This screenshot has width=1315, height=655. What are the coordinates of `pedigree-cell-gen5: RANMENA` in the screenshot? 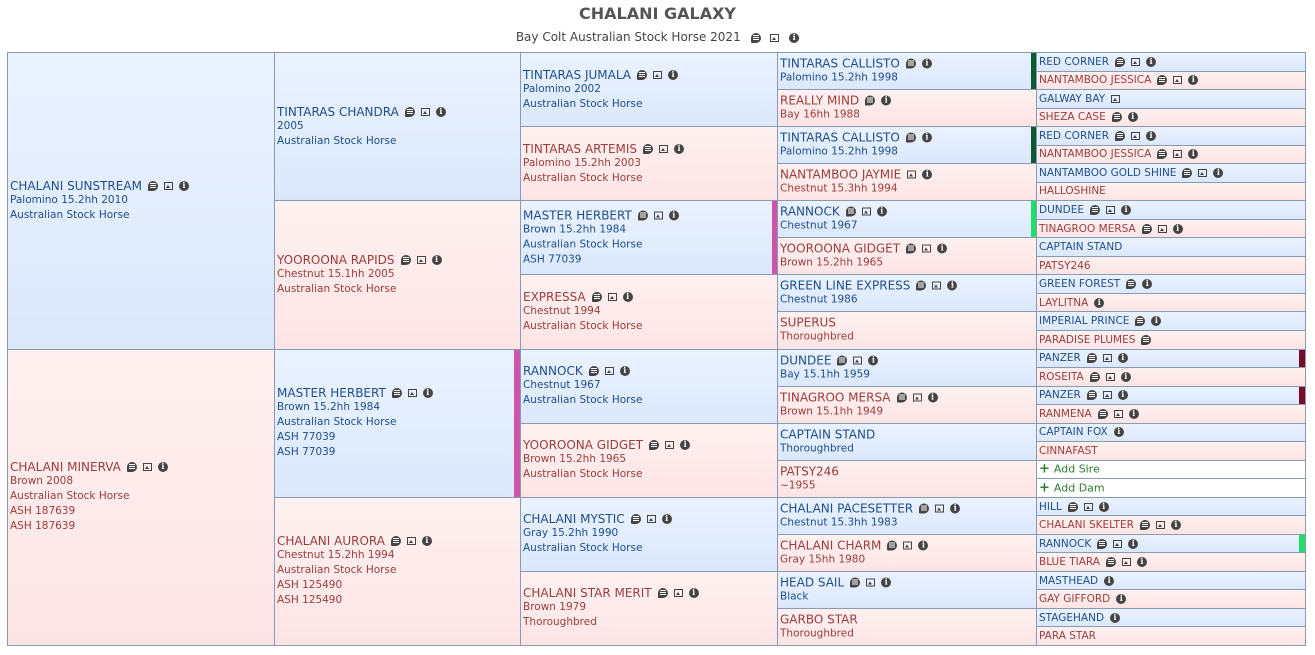 It's located at (1171, 414).